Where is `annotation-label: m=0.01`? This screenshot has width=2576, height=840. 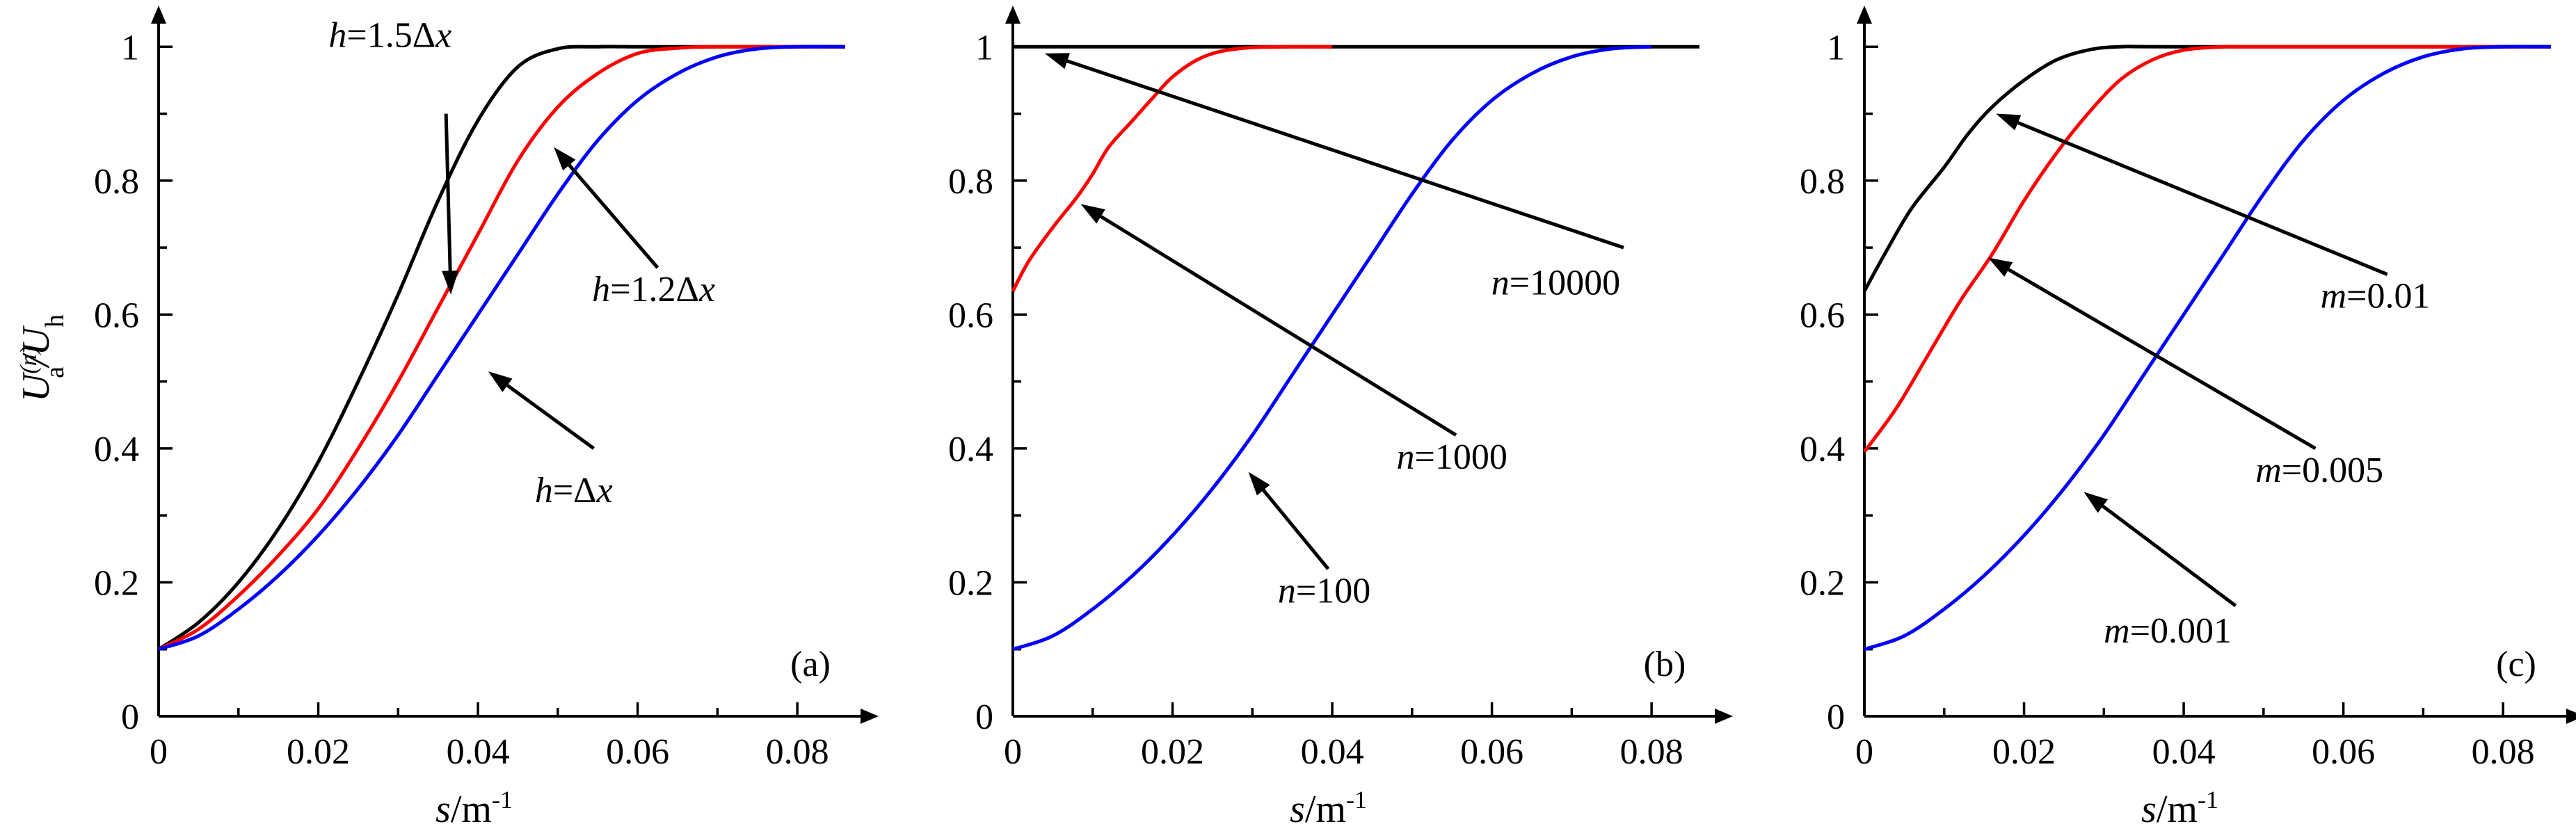 annotation-label: m=0.01 is located at coordinates (2376, 296).